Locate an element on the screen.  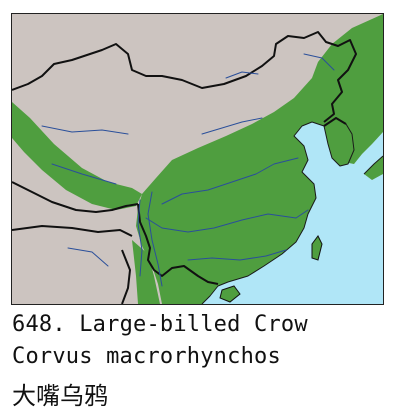
range-japan is located at coordinates (373, 168).